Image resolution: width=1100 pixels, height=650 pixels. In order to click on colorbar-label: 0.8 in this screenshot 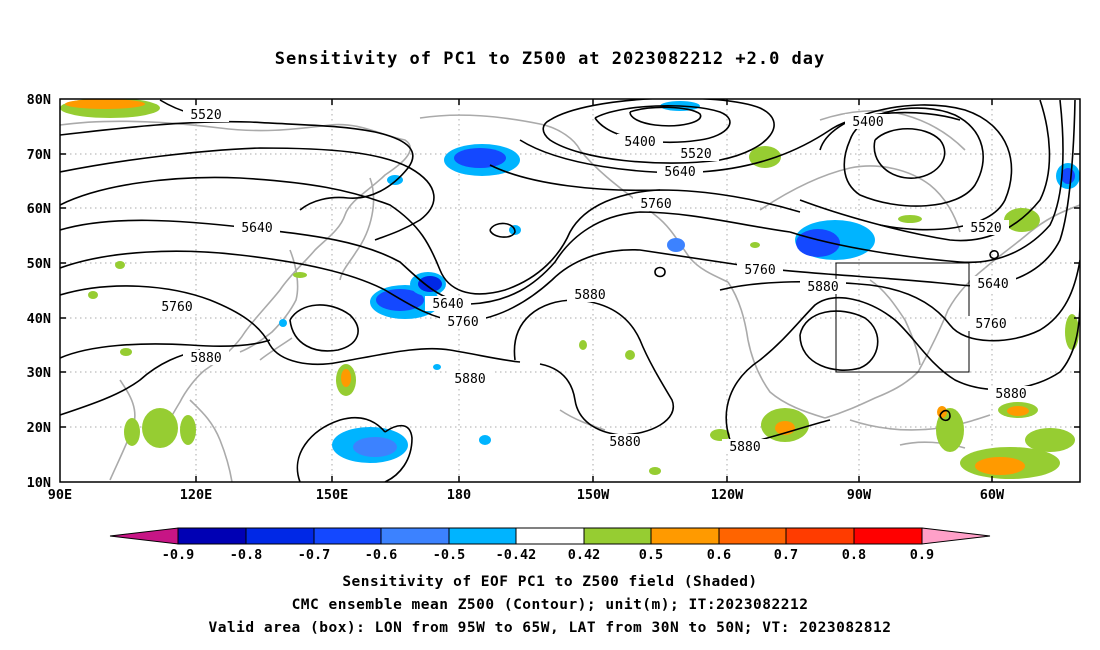, I will do `click(854, 555)`.